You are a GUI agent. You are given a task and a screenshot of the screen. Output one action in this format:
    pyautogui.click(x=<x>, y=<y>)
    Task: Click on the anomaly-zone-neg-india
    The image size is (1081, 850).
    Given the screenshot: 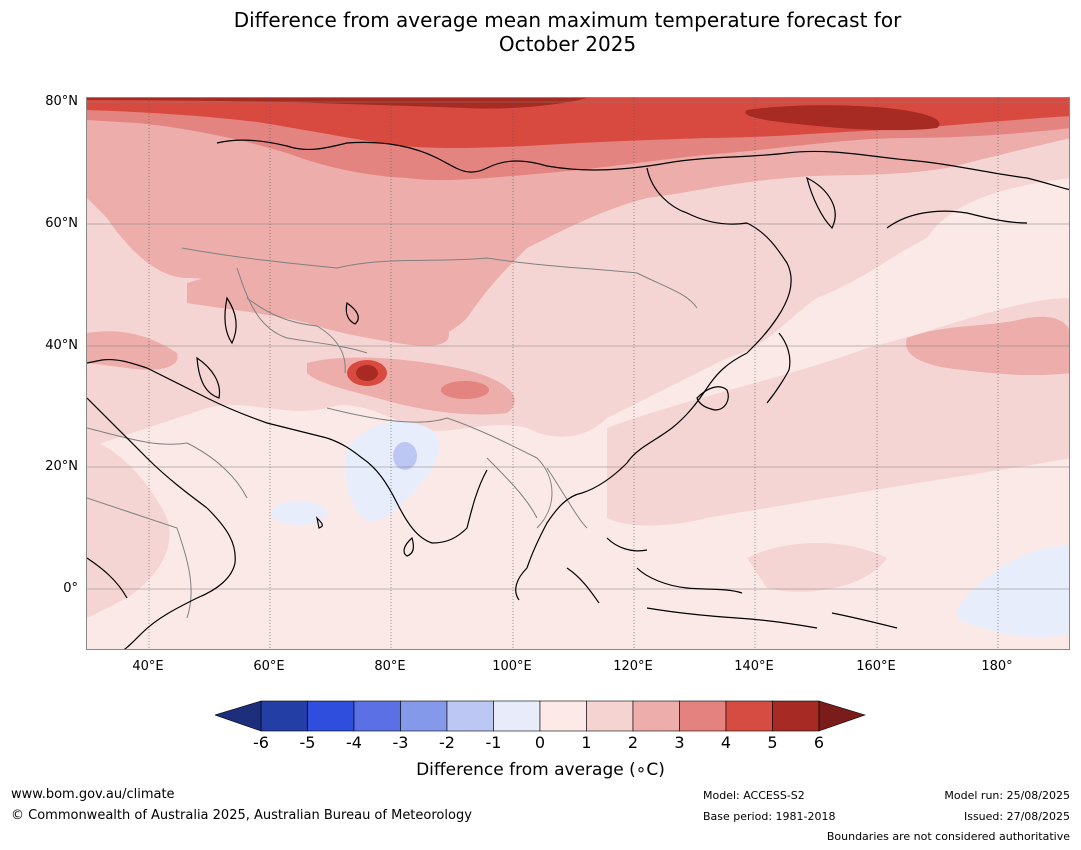 What is the action you would take?
    pyautogui.click(x=392, y=471)
    